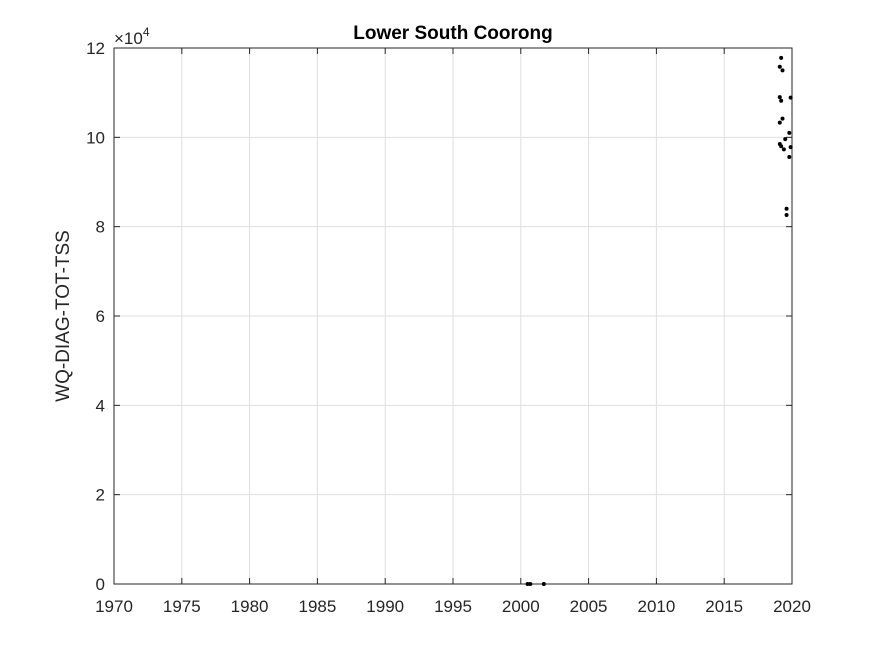  What do you see at coordinates (317, 606) in the screenshot?
I see `x-tick-label: 1985` at bounding box center [317, 606].